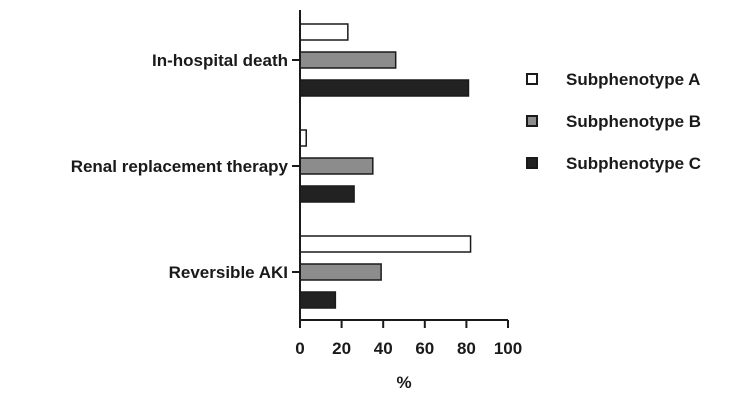  What do you see at coordinates (633, 121) in the screenshot?
I see `legend-label: Subphenotype B` at bounding box center [633, 121].